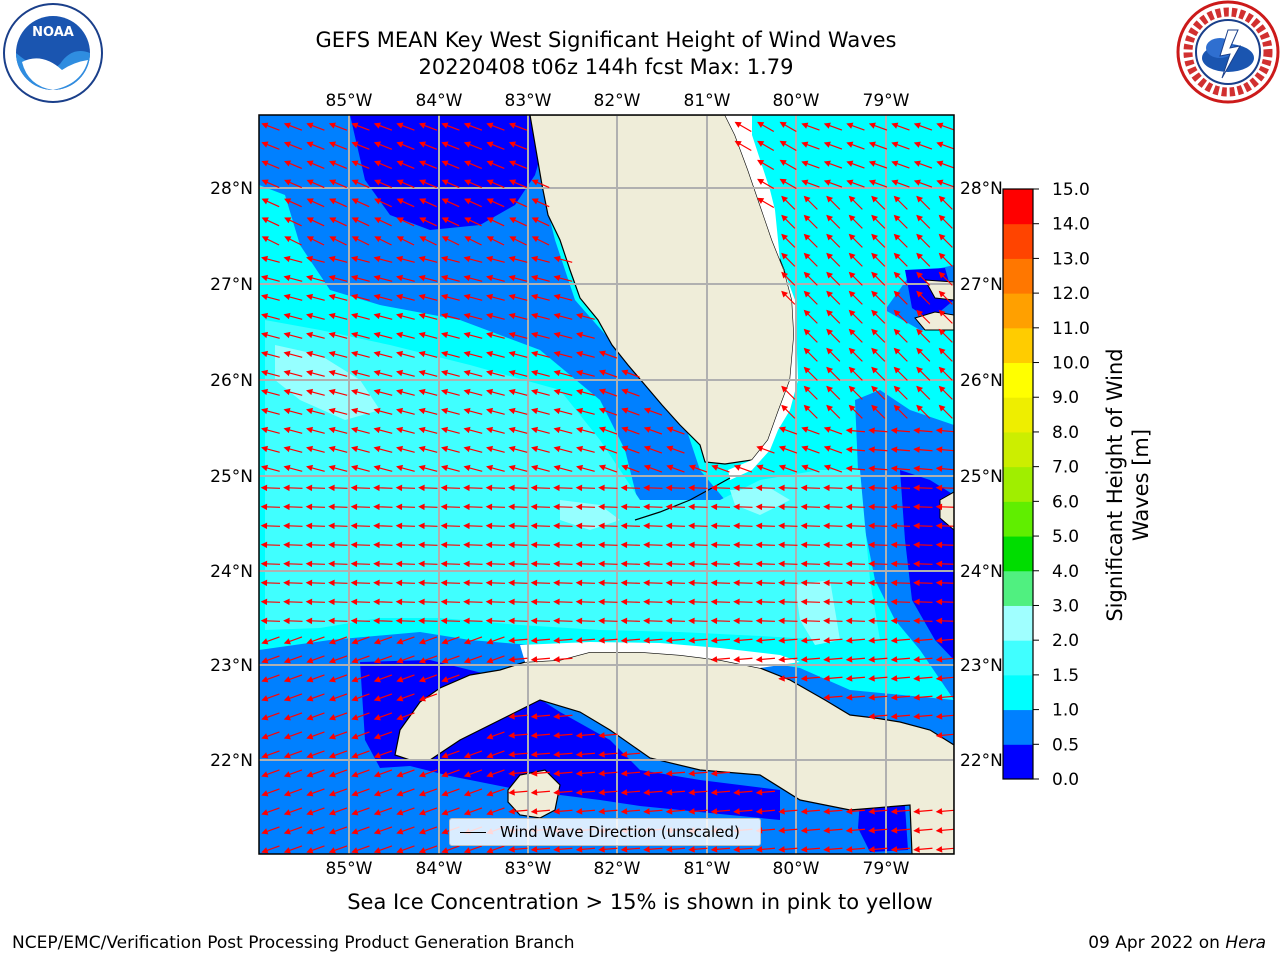 The image size is (1280, 960). What do you see at coordinates (231, 761) in the screenshot?
I see `lat-label-left: 22°N` at bounding box center [231, 761].